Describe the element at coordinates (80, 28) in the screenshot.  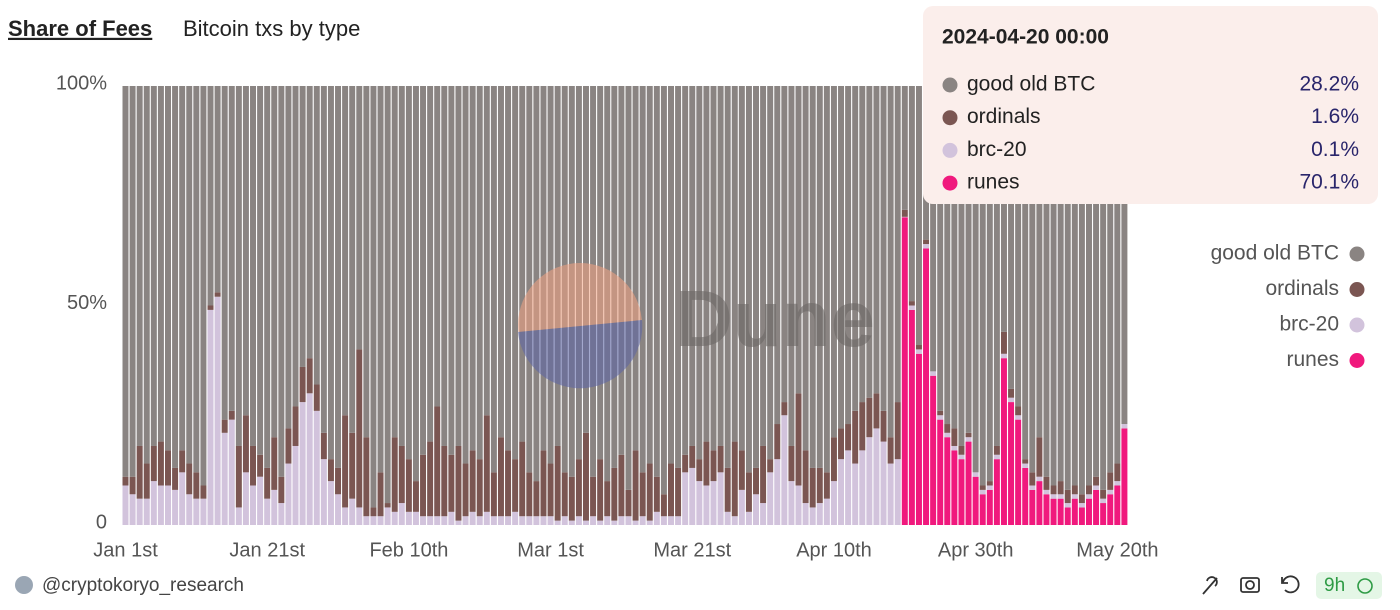
I see `chart-title: Share of Fees` at that location.